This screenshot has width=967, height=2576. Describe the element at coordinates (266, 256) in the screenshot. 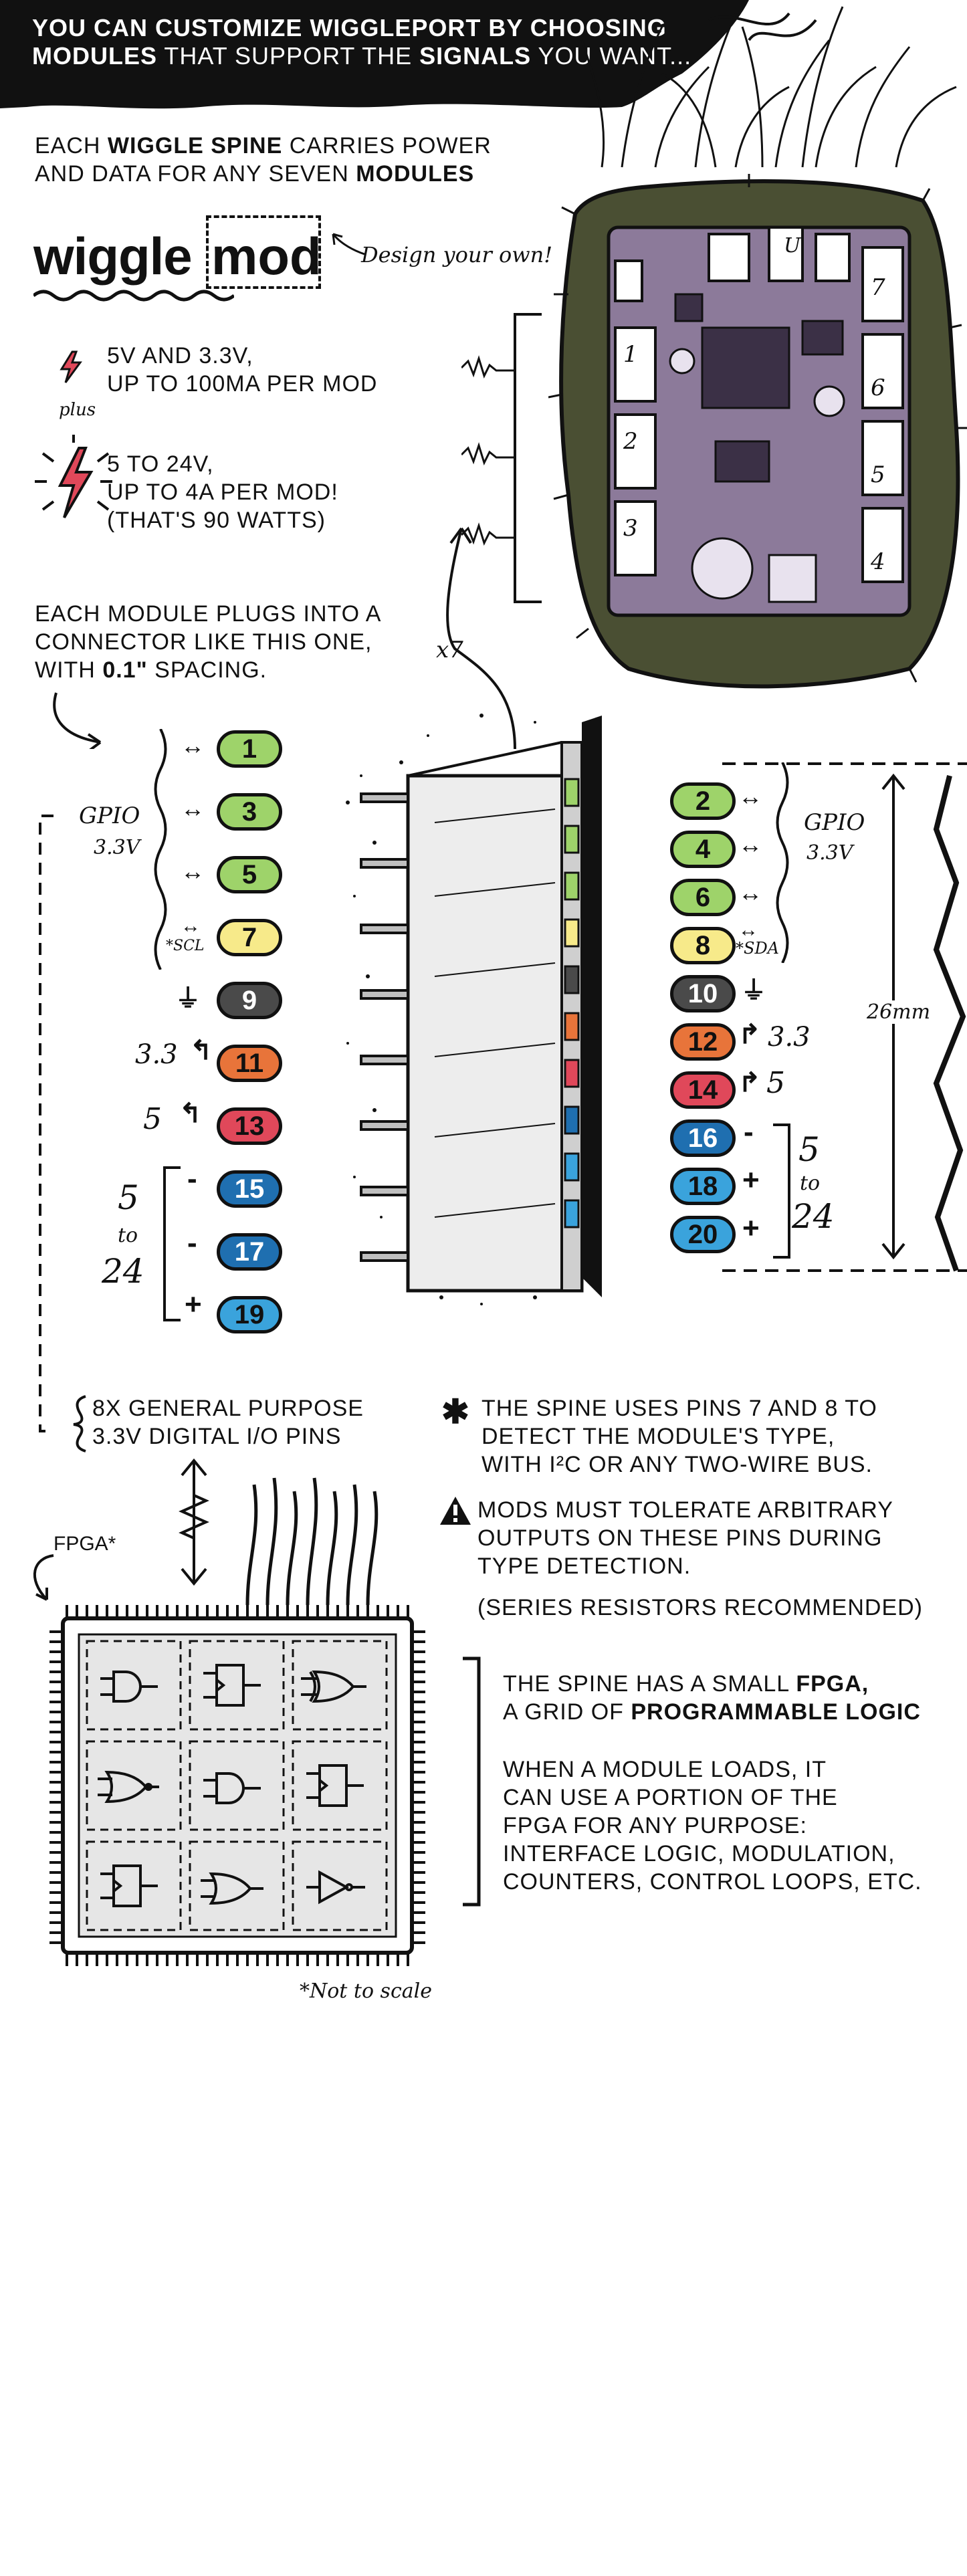

I see `logo-mod-text: mod` at that location.